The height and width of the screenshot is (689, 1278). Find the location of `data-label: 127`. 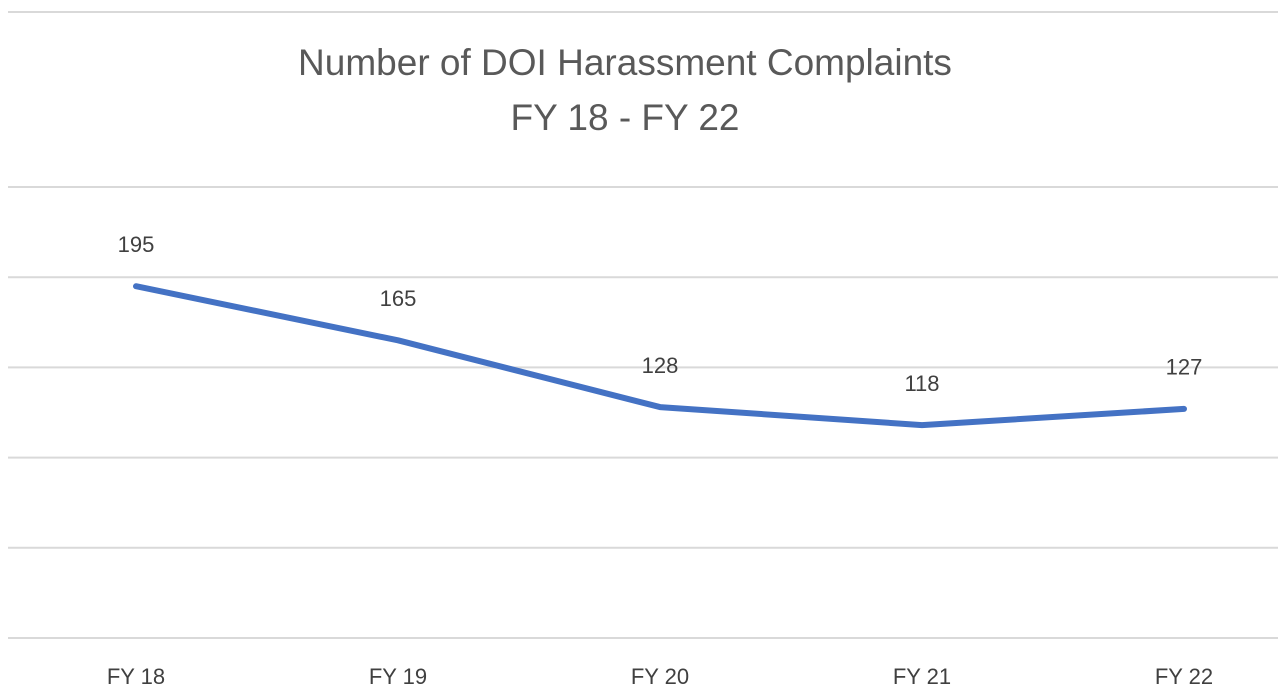

data-label: 127 is located at coordinates (1184, 367).